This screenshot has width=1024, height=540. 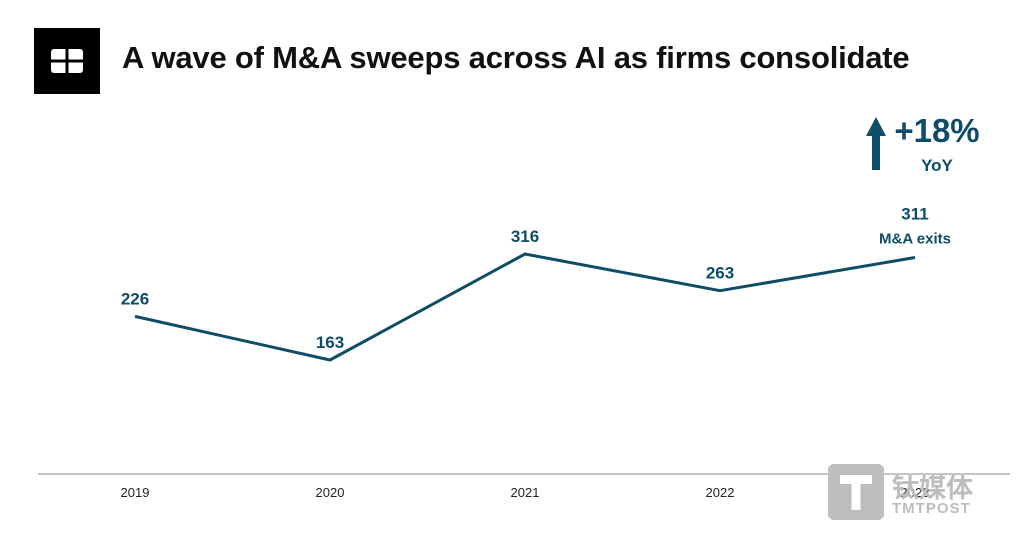 I want to click on data-label-2023: 311, so click(x=914, y=213).